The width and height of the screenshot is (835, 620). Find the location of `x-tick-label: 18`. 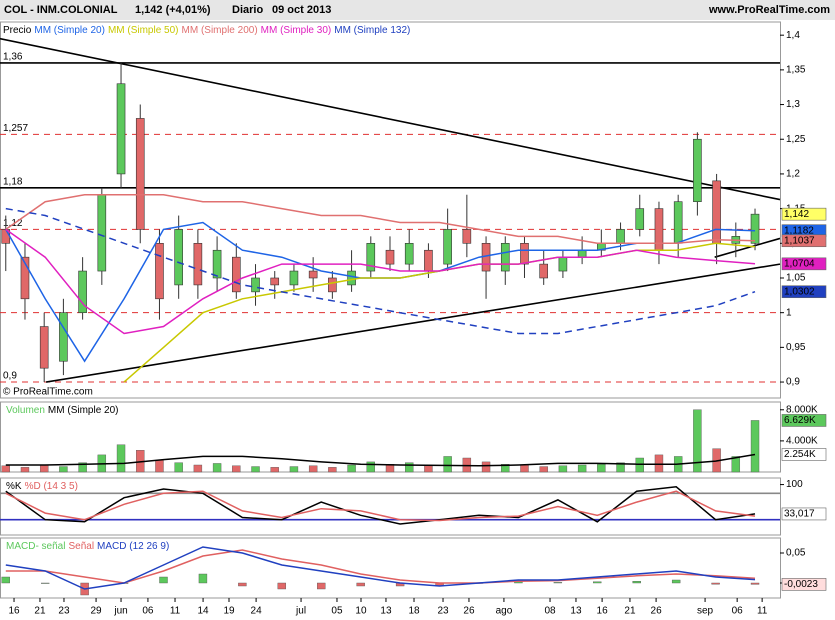

x-tick-label: 18 is located at coordinates (414, 611).